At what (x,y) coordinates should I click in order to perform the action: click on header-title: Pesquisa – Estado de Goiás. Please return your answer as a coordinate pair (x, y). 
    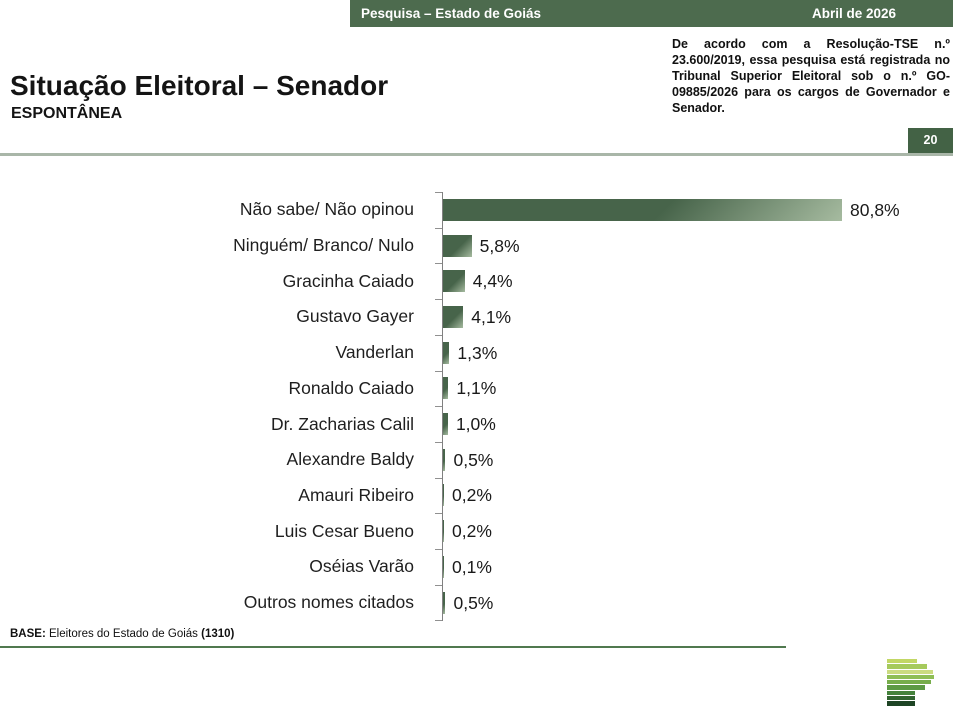
    Looking at the image, I should click on (451, 13).